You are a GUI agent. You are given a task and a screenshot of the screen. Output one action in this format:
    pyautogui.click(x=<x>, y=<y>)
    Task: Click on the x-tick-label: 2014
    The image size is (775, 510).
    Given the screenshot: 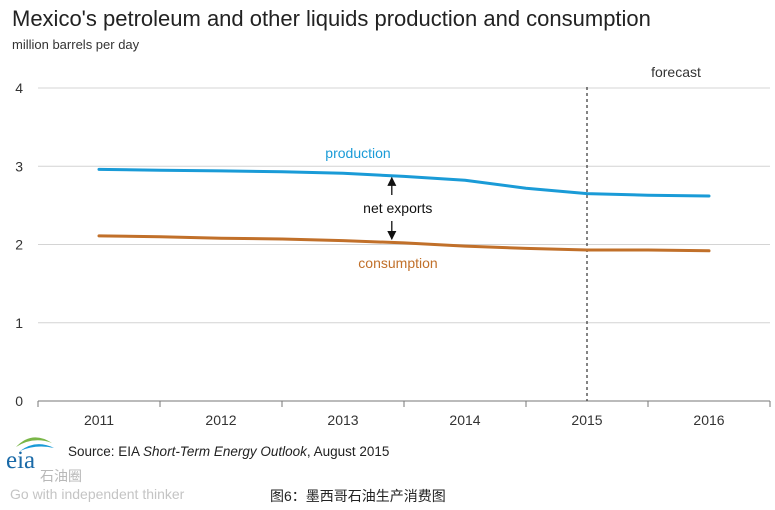 What is the action you would take?
    pyautogui.click(x=464, y=420)
    